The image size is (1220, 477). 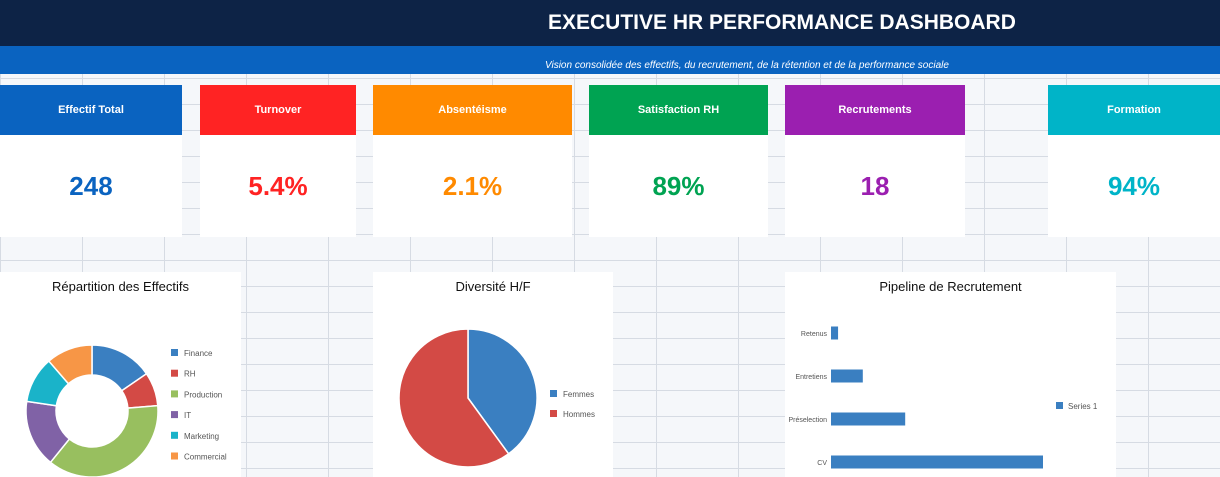 I want to click on bar-entretiens, so click(x=847, y=376).